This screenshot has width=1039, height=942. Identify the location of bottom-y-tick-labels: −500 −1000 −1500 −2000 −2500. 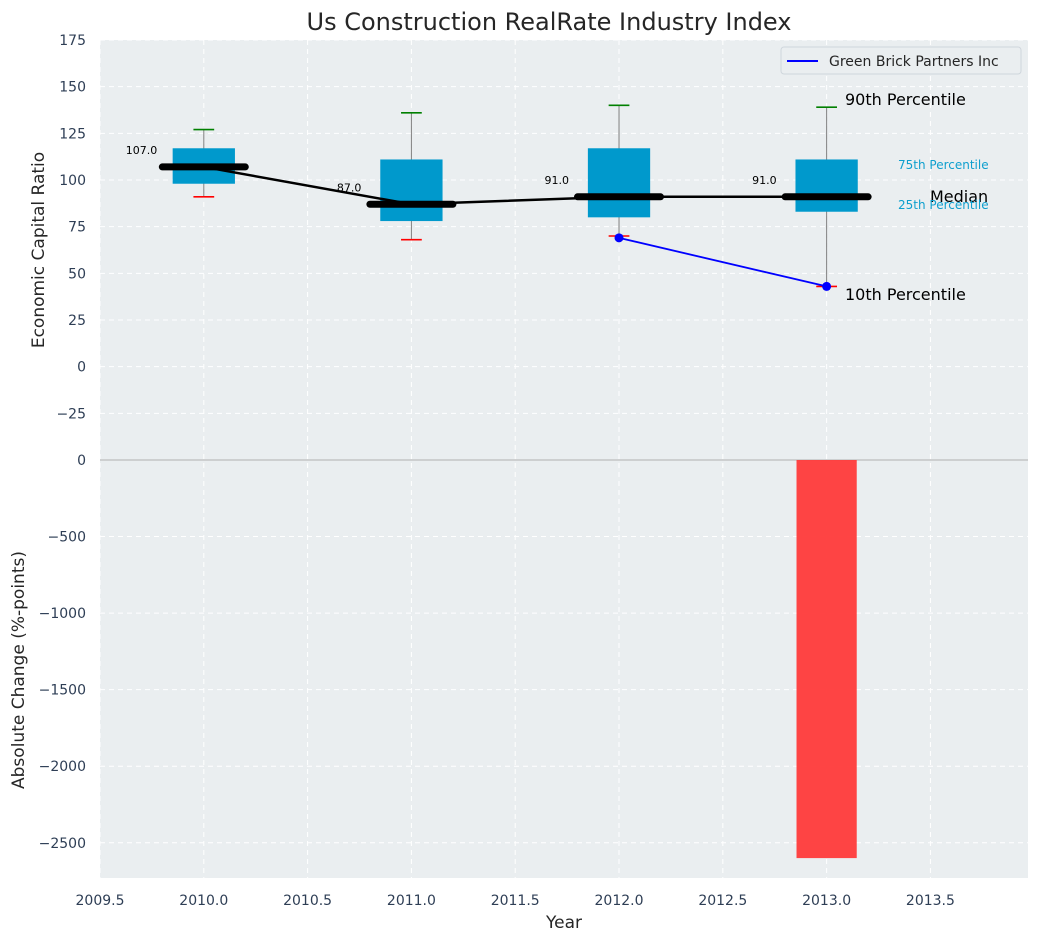
(62, 691).